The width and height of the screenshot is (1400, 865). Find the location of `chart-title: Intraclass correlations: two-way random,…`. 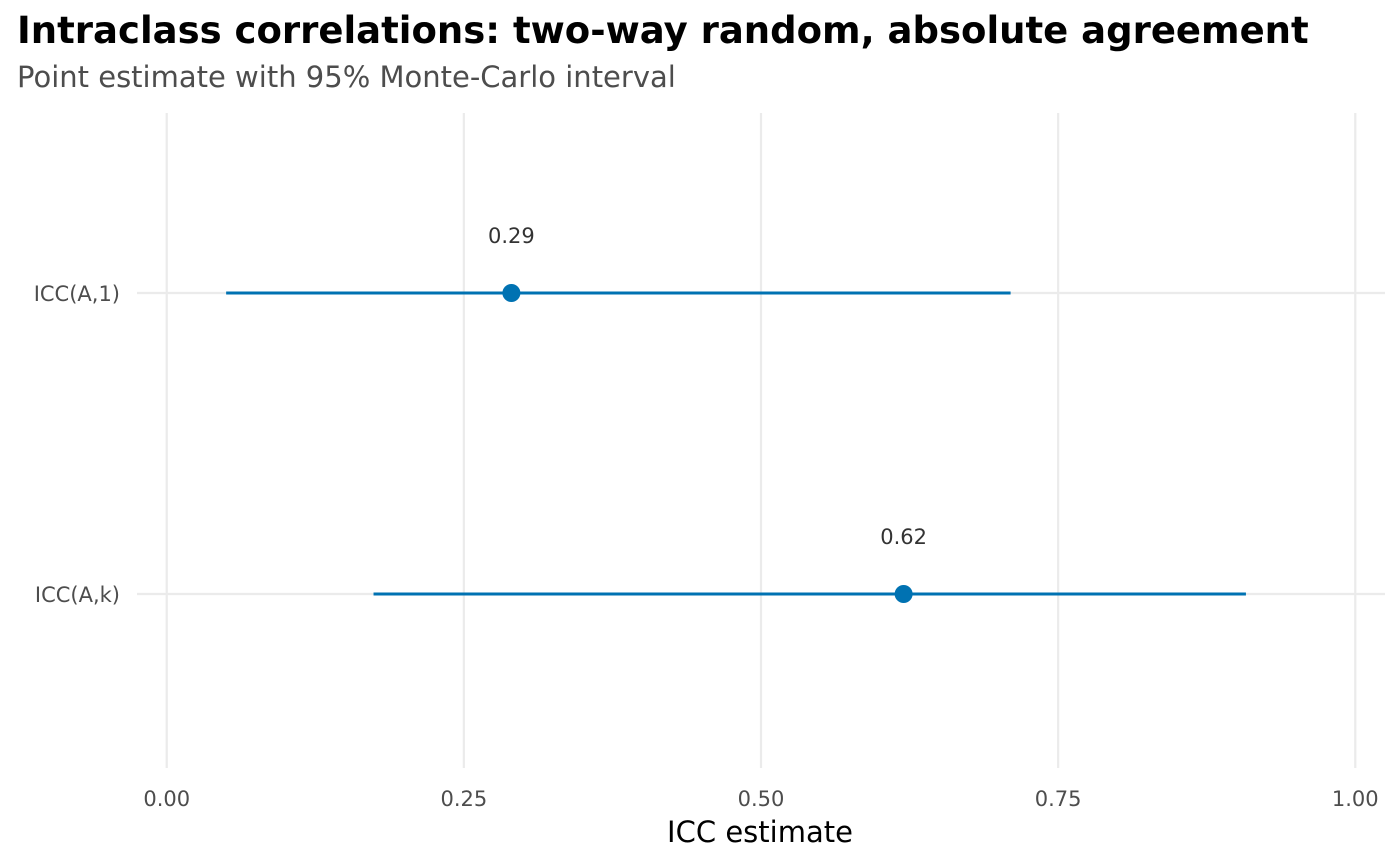

chart-title: Intraclass correlations: two-way random,… is located at coordinates (663, 30).